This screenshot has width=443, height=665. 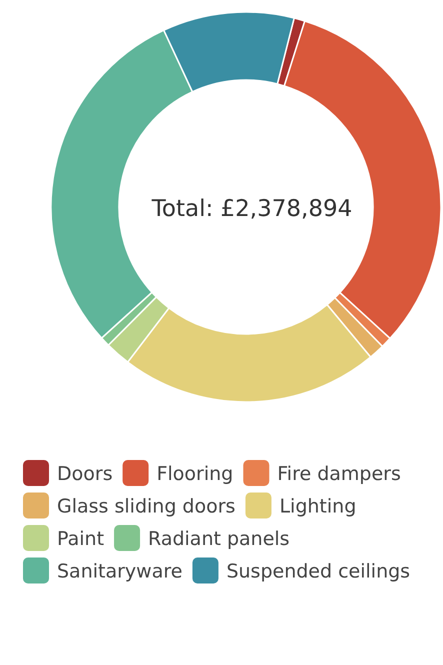 I want to click on text: Total: £2,378,894, so click(x=251, y=209).